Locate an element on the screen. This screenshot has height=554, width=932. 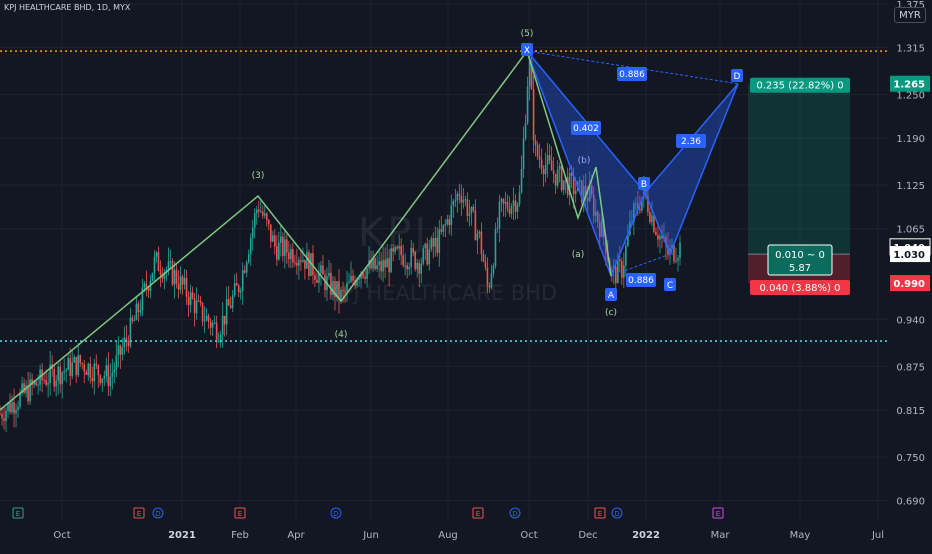
watermark-name: KPJ HEALTHCARE BHD is located at coordinates (442, 293).